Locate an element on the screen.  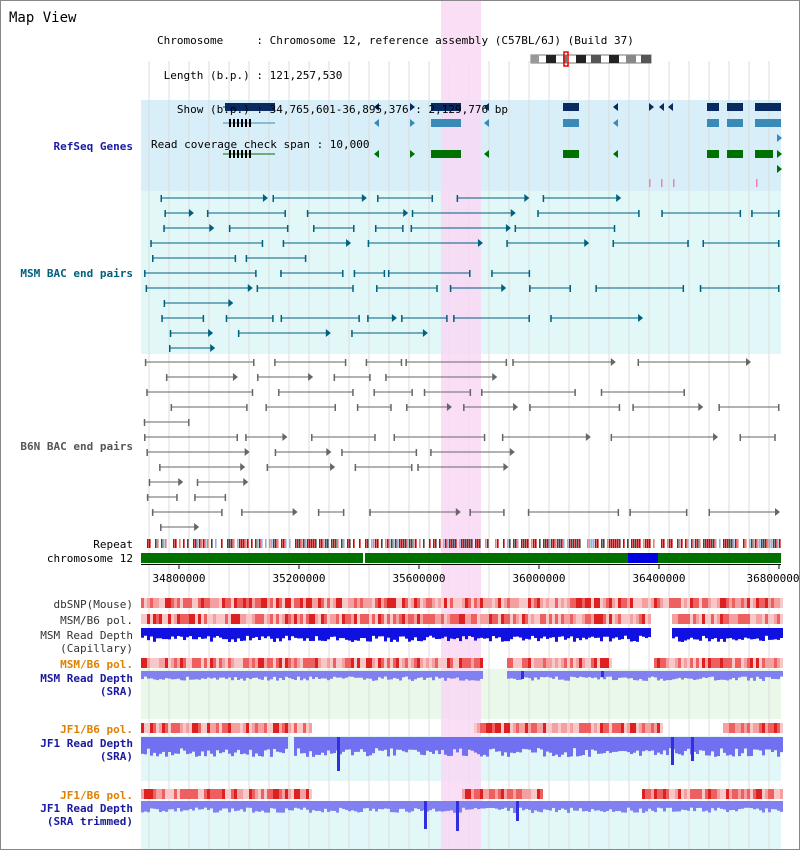
track-label-msm-depth-sra: MSM Read Depth (SRA) is located at coordinates (86, 685).